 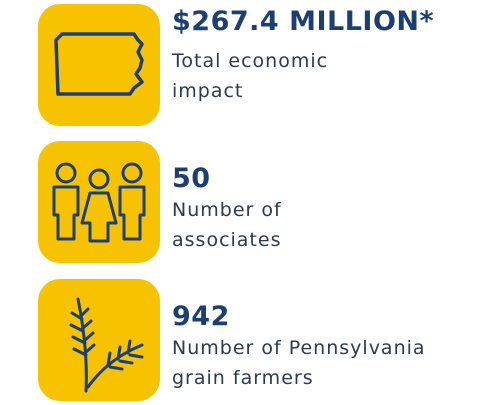 What do you see at coordinates (99, 340) in the screenshot?
I see `wheat-icon` at bounding box center [99, 340].